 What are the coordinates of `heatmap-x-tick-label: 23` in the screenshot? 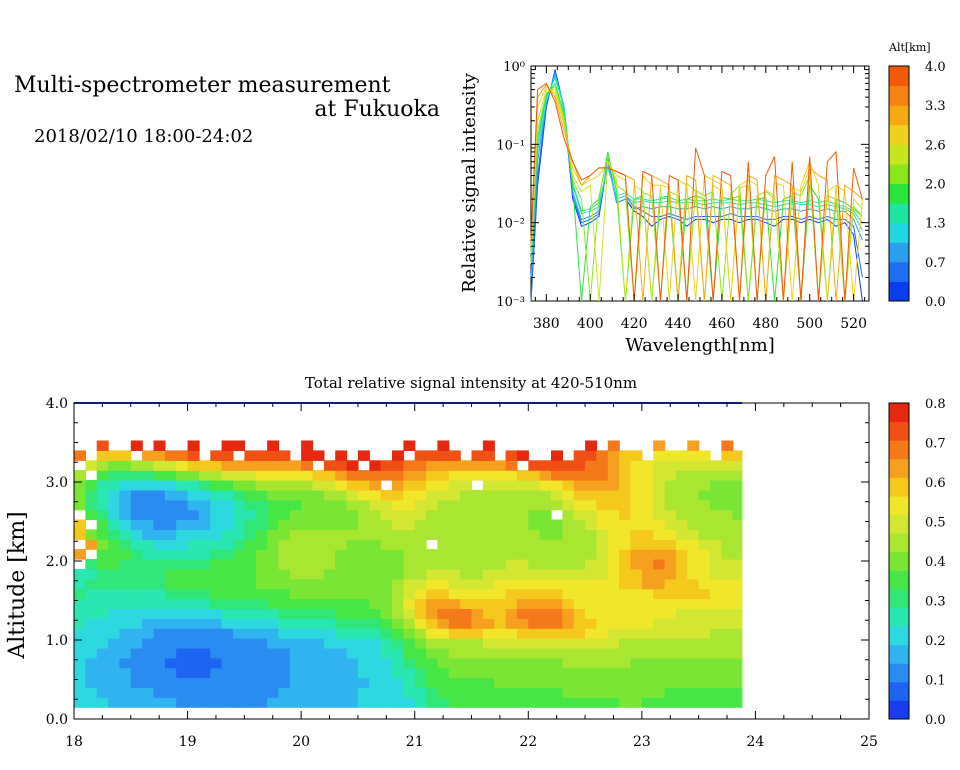 It's located at (642, 742).